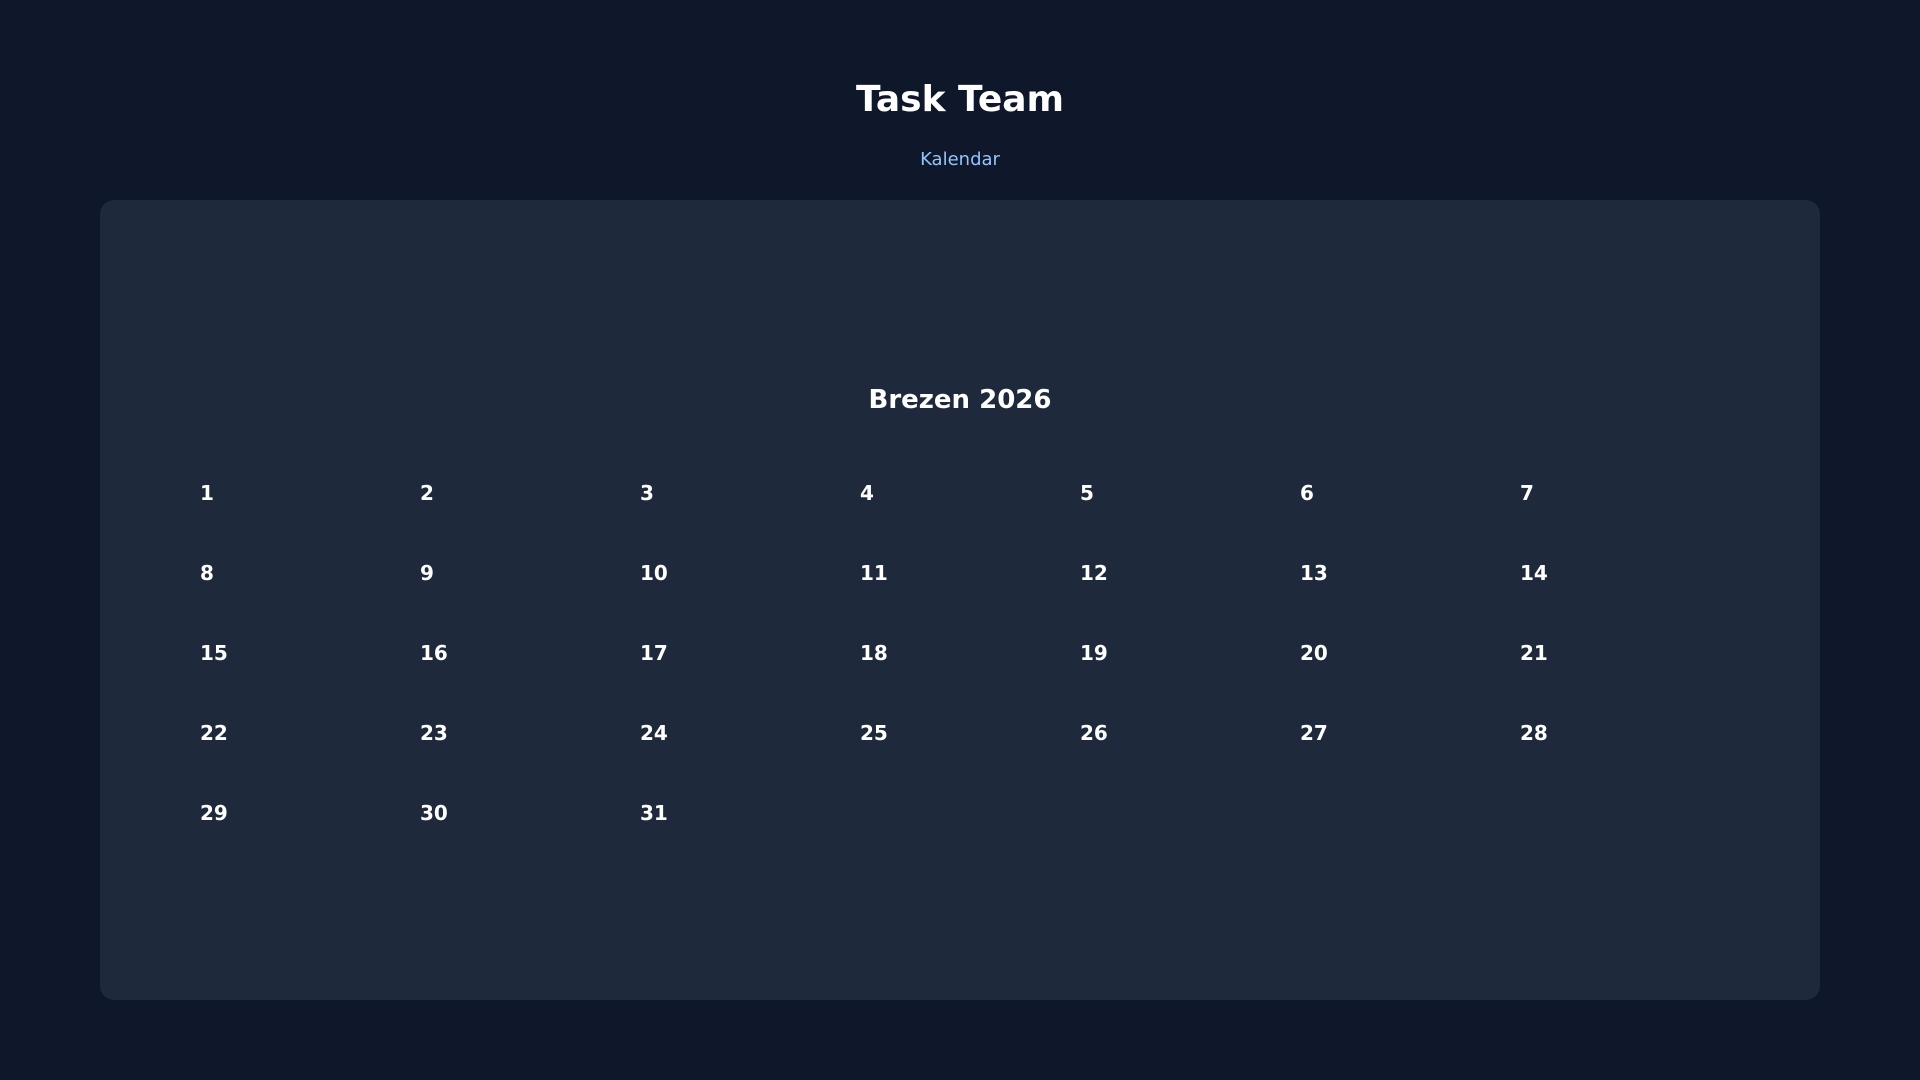 The image size is (1920, 1080). What do you see at coordinates (1094, 573) in the screenshot?
I see `calendar-day: 12` at bounding box center [1094, 573].